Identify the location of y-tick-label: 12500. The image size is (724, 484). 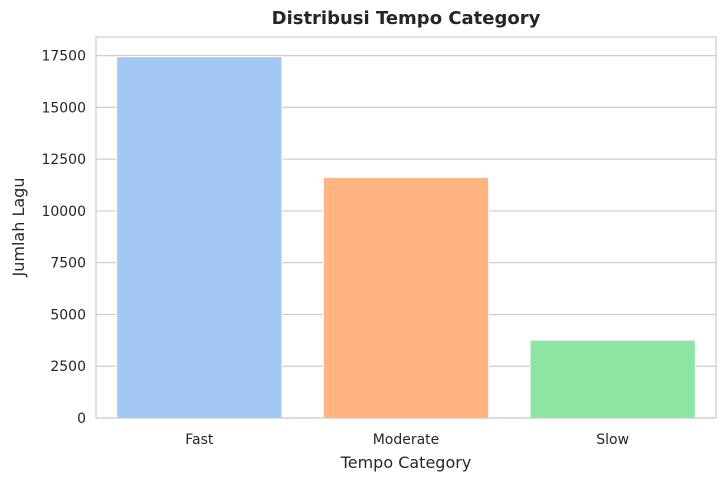
(63, 160).